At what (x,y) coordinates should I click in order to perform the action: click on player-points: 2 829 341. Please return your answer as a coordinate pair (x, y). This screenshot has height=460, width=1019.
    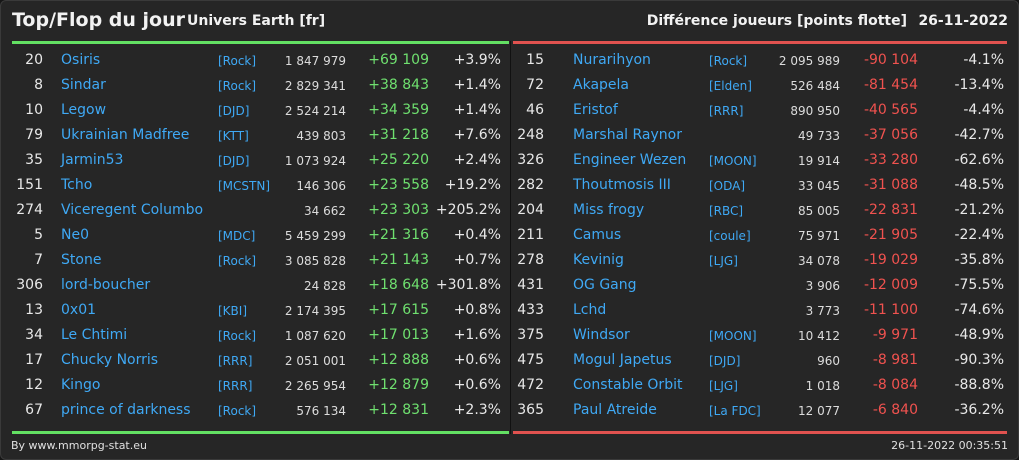
    Looking at the image, I should click on (315, 86).